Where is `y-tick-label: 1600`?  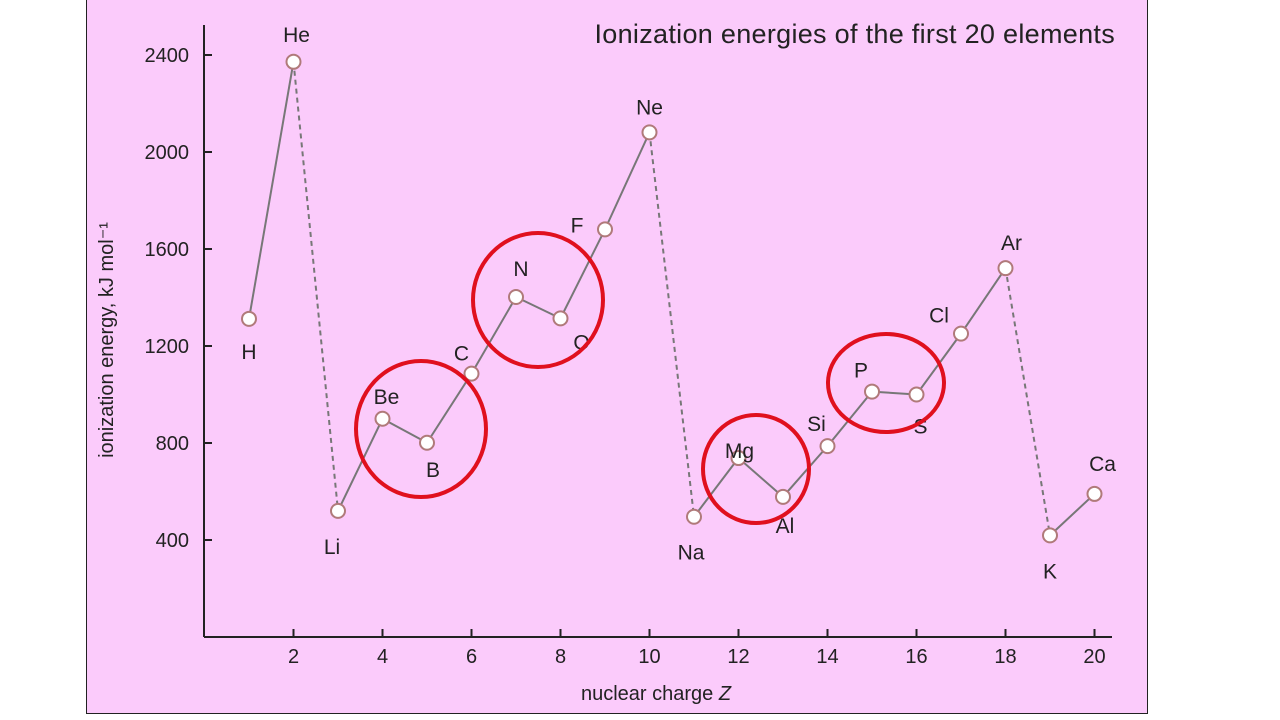
y-tick-label: 1600 is located at coordinates (167, 250).